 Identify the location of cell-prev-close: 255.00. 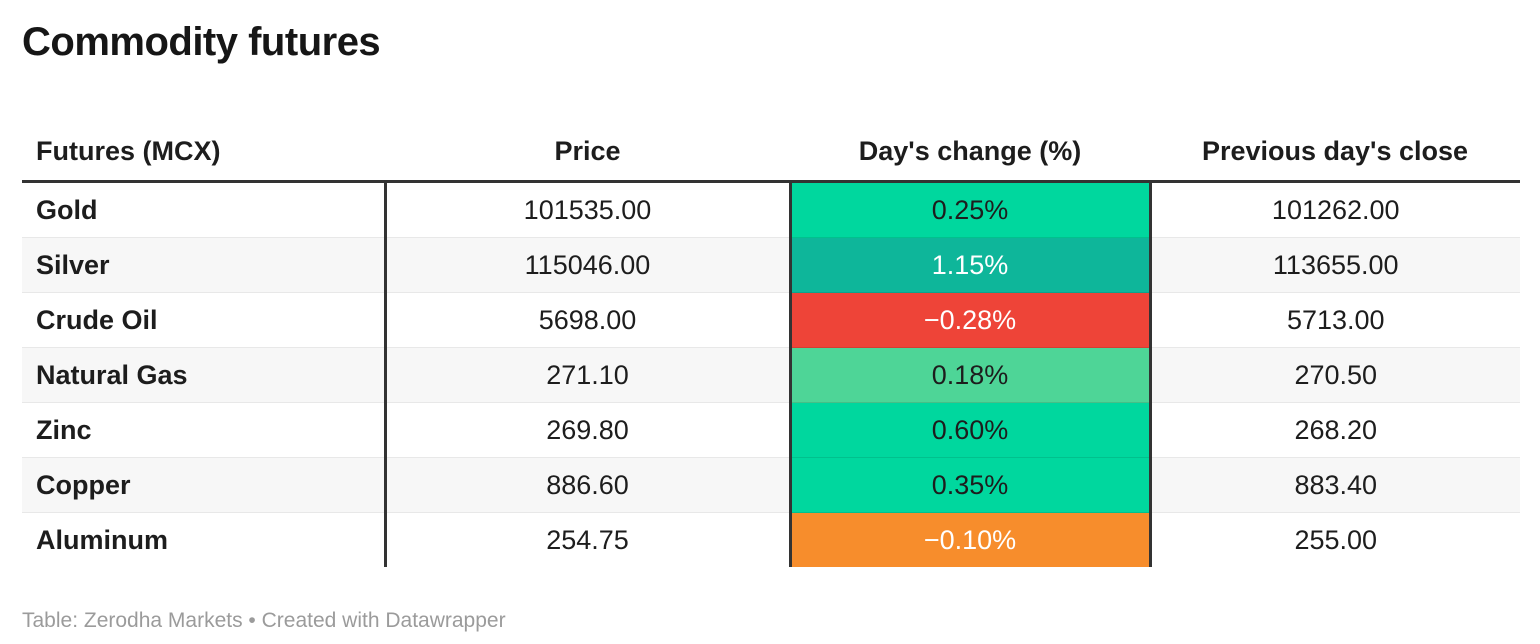
(1335, 539).